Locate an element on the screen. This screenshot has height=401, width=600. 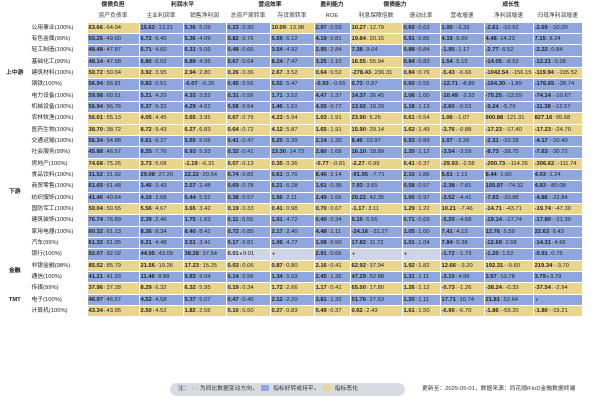
prior-value: 4.62 is located at coordinates (205, 107).